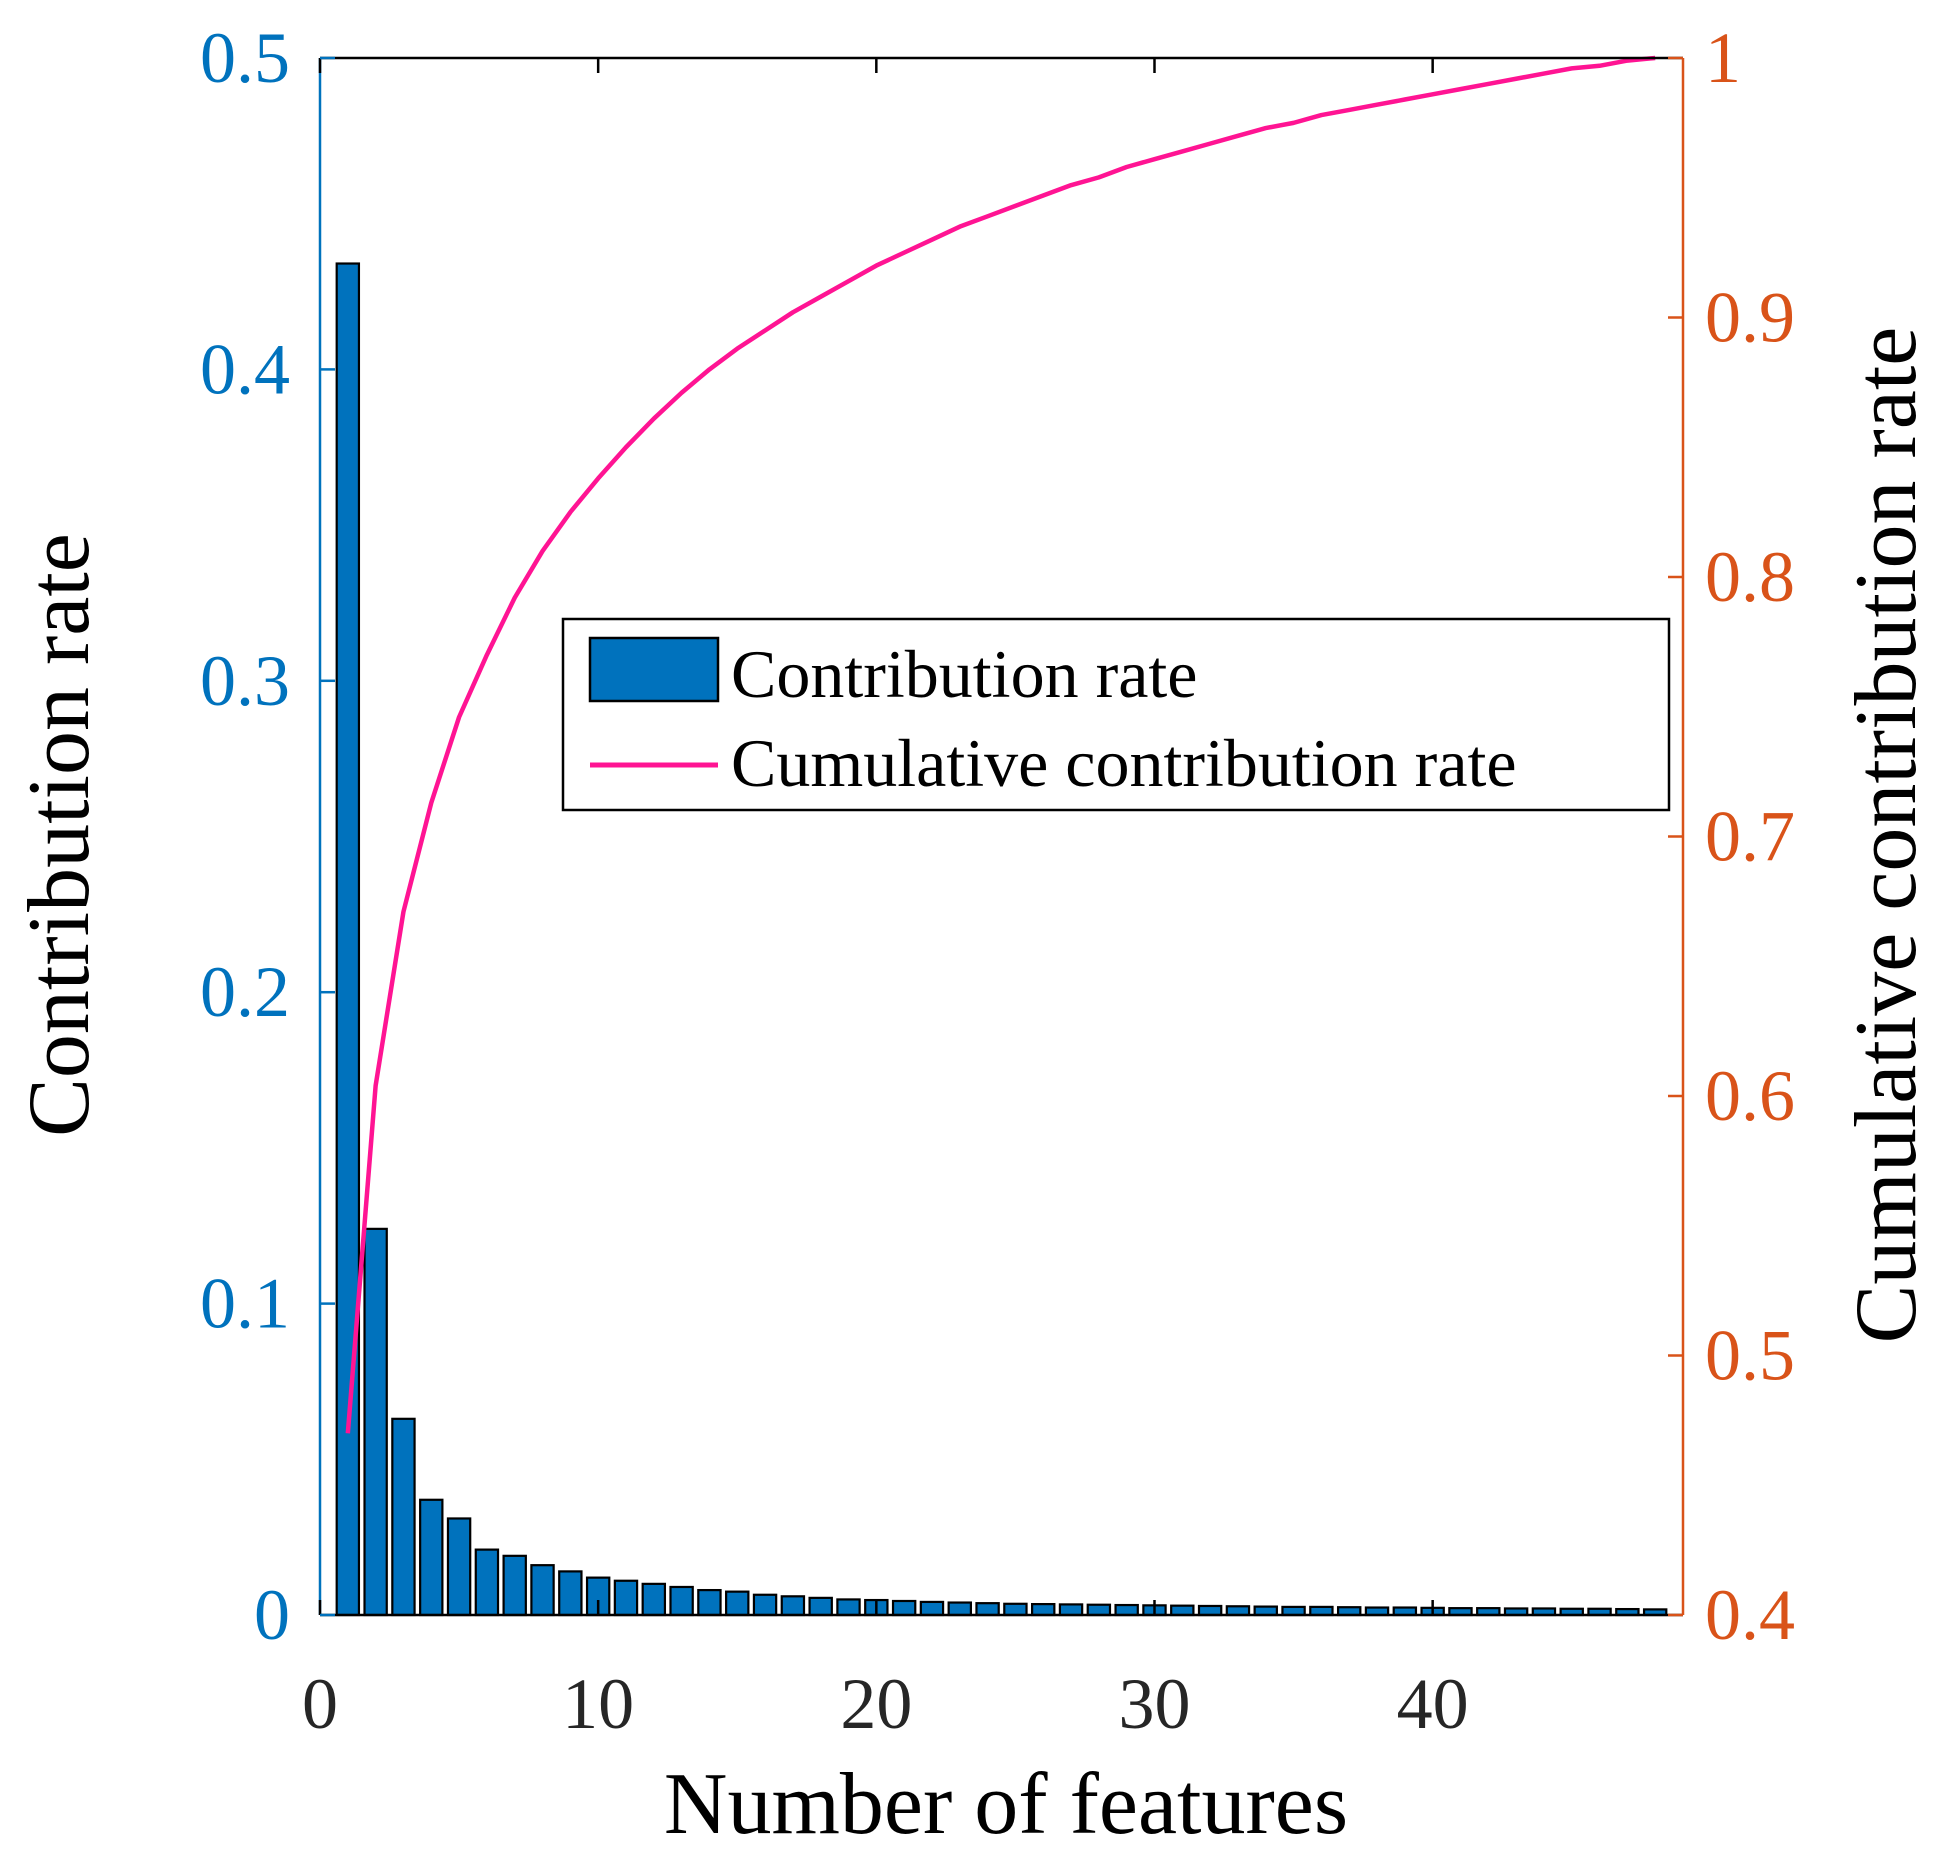 The width and height of the screenshot is (1950, 1853). I want to click on y-right-tick-label: 0.5, so click(1750, 1356).